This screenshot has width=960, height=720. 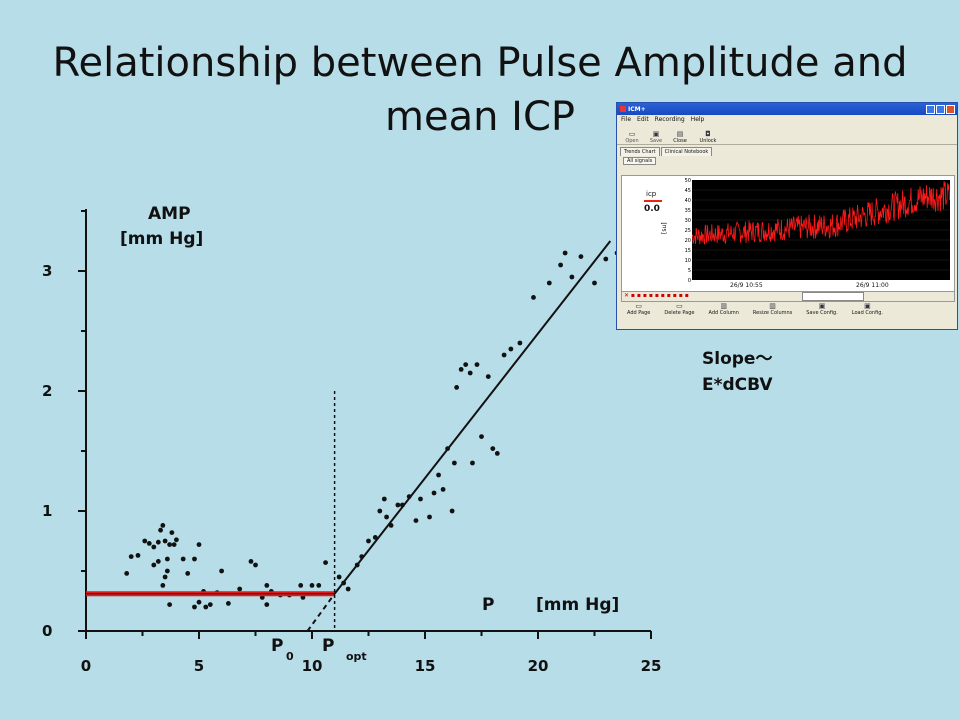 I want to click on tab-all-signals: All signals, so click(x=640, y=161).